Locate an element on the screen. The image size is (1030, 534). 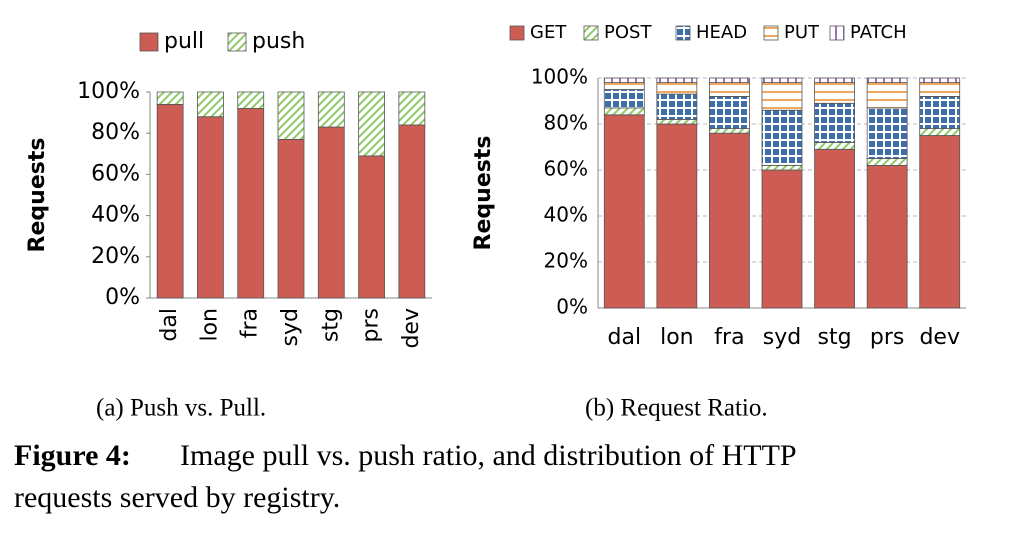
legend-label: pull is located at coordinates (184, 41).